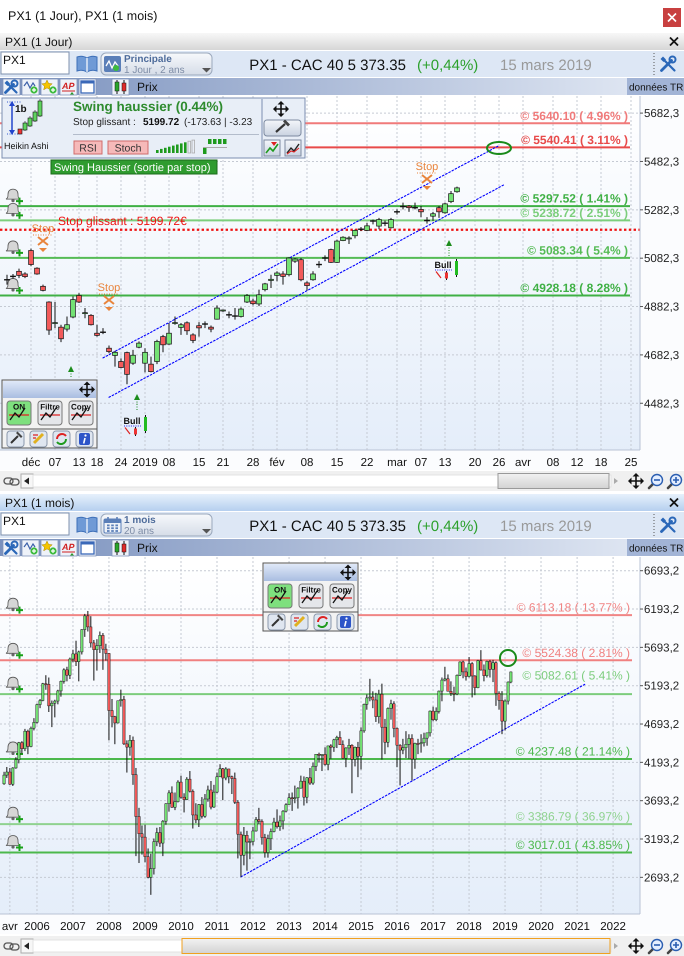  What do you see at coordinates (662, 725) in the screenshot?
I see `y-tick-label: 4693,2` at bounding box center [662, 725].